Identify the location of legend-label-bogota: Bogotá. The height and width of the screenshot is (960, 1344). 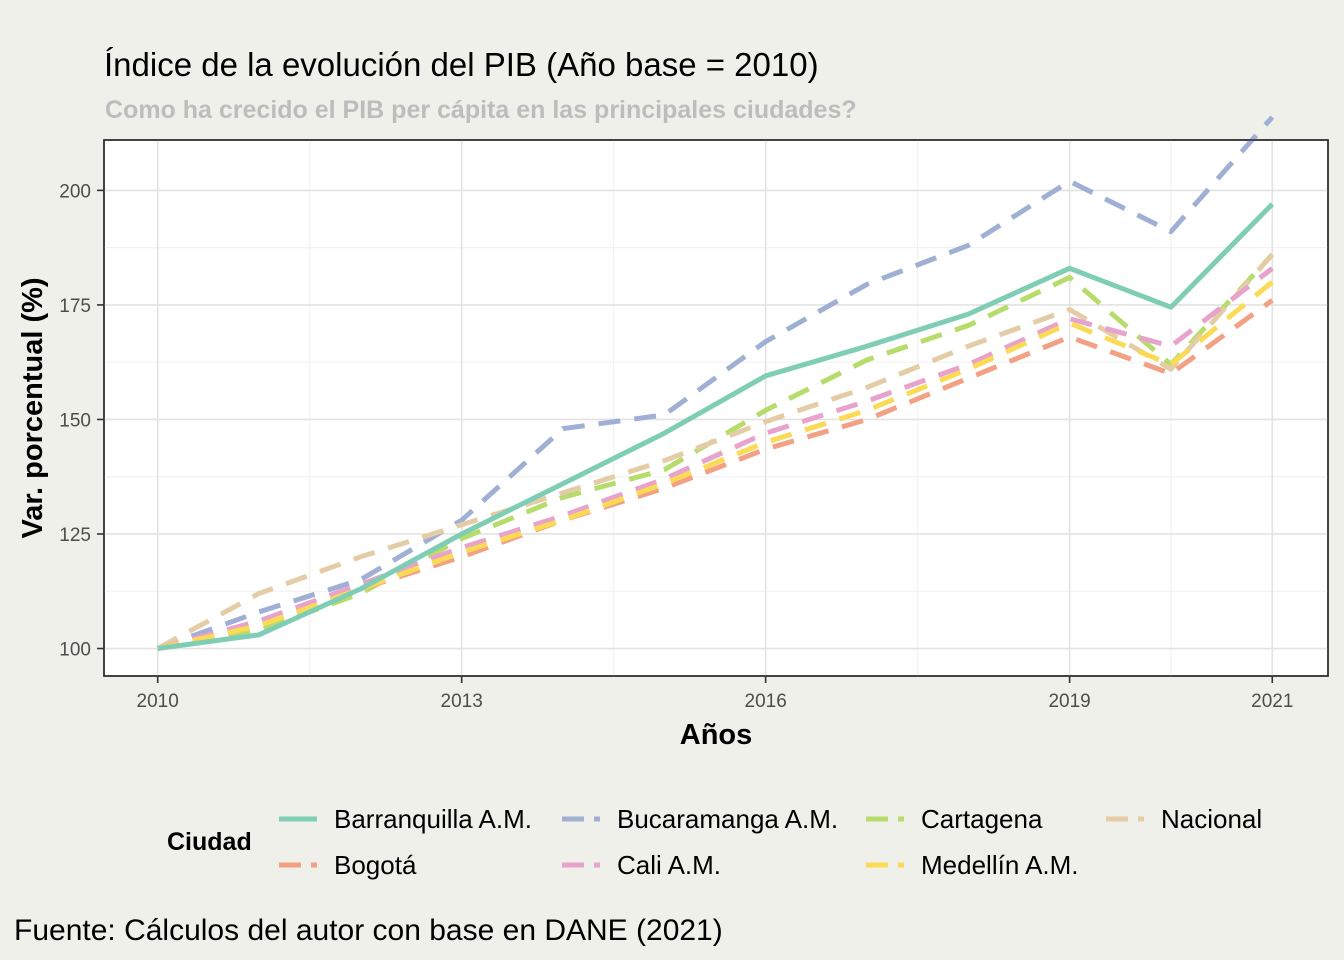
(375, 865).